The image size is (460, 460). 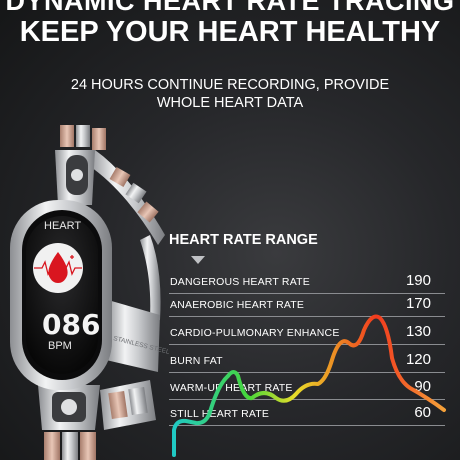 I want to click on watch-band-upper, so click(x=80, y=165).